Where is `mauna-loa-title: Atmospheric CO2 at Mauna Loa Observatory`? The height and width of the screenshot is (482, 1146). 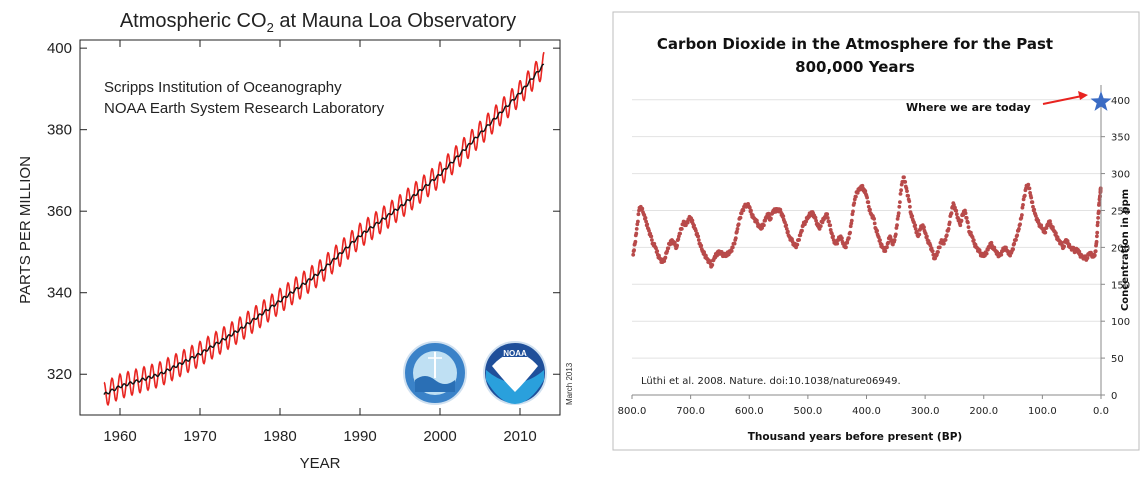
mauna-loa-title: Atmospheric CO2 at Mauna Loa Observatory is located at coordinates (318, 22).